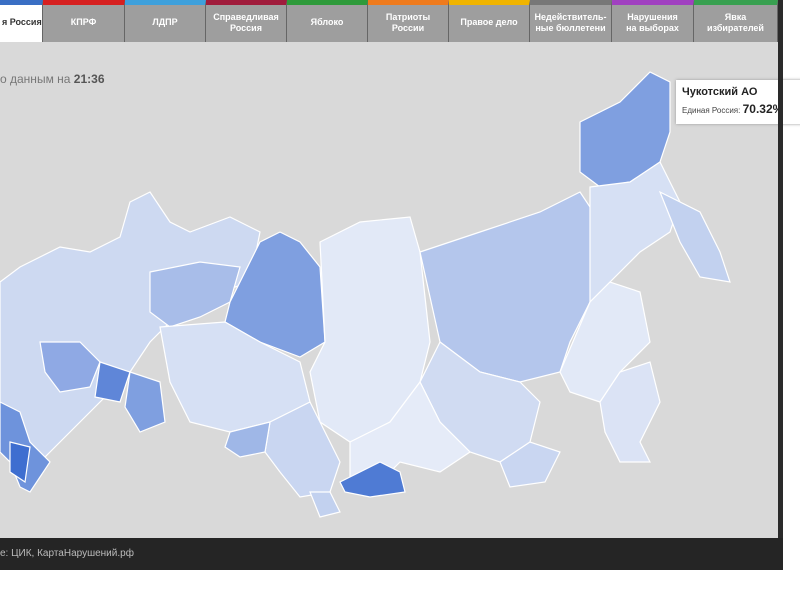 The image size is (800, 600). Describe the element at coordinates (735, 28) in the screenshot. I see `tab-label: избирателей` at that location.